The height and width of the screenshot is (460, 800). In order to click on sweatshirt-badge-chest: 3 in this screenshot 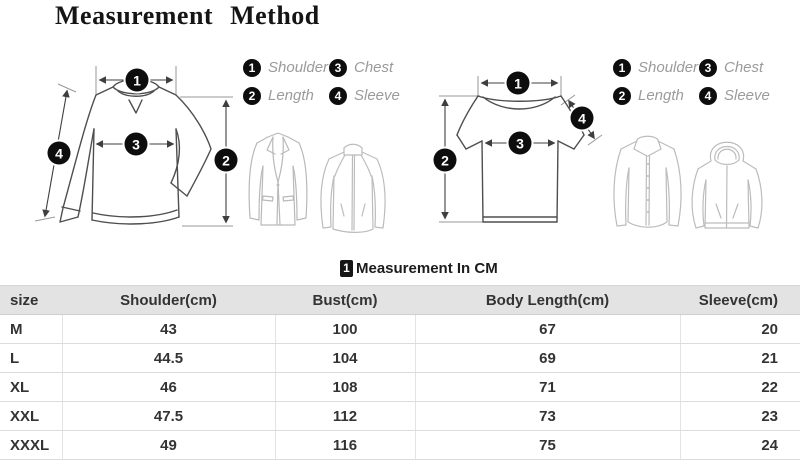, I will do `click(136, 144)`.